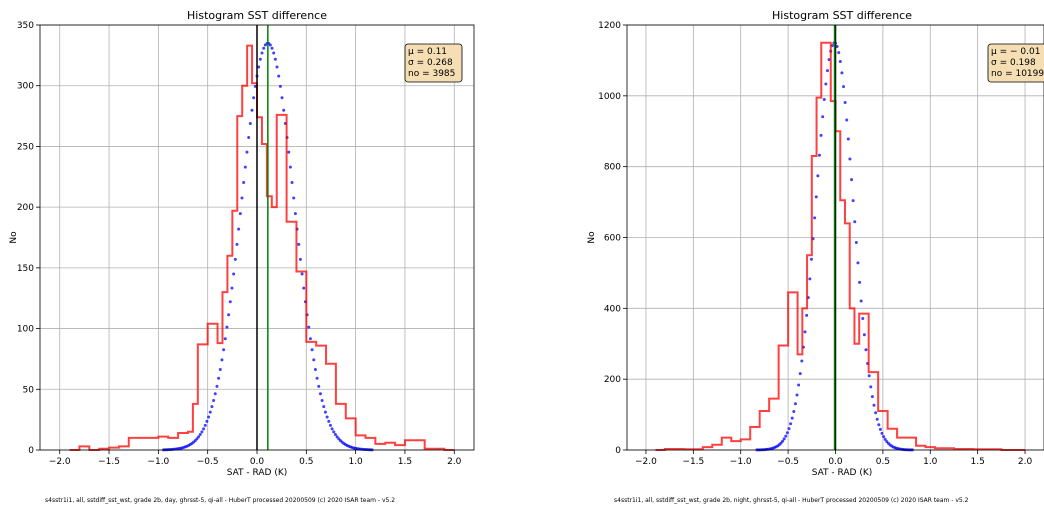  What do you see at coordinates (430, 63) in the screenshot?
I see `stats-line: σ = 0.268` at bounding box center [430, 63].